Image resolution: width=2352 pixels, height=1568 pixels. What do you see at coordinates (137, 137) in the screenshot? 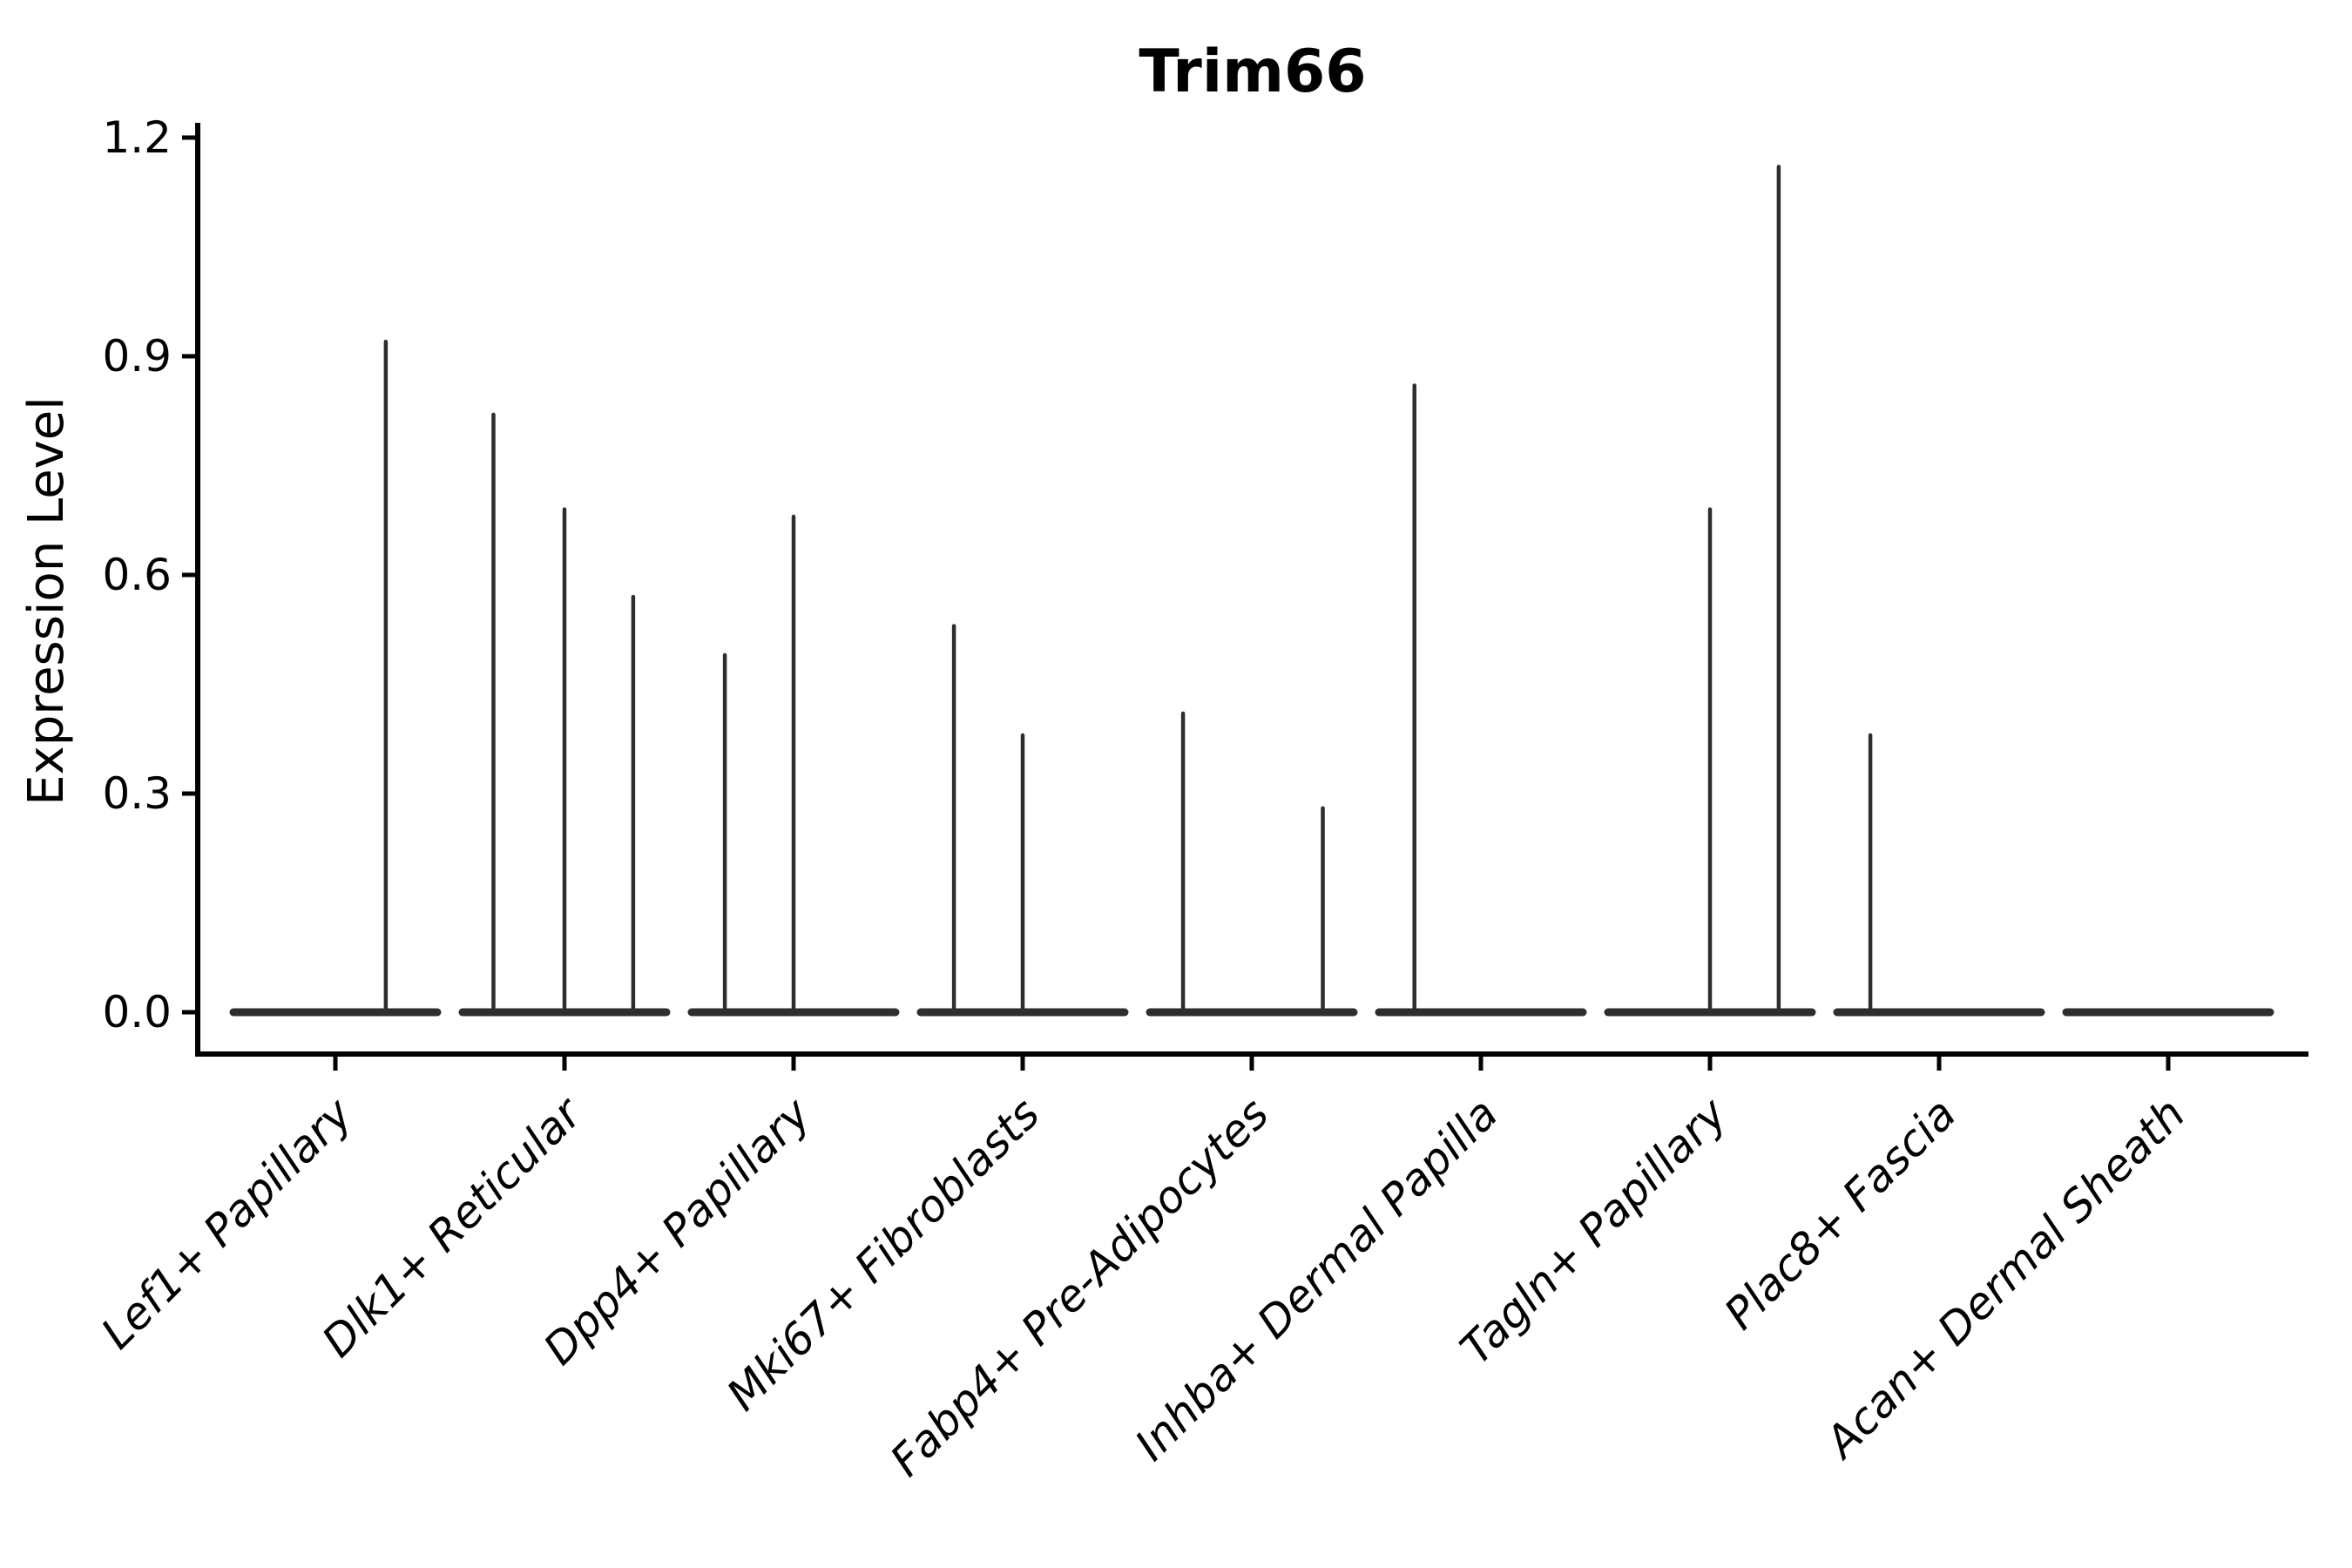
I see `ytick-label: 1.2` at bounding box center [137, 137].